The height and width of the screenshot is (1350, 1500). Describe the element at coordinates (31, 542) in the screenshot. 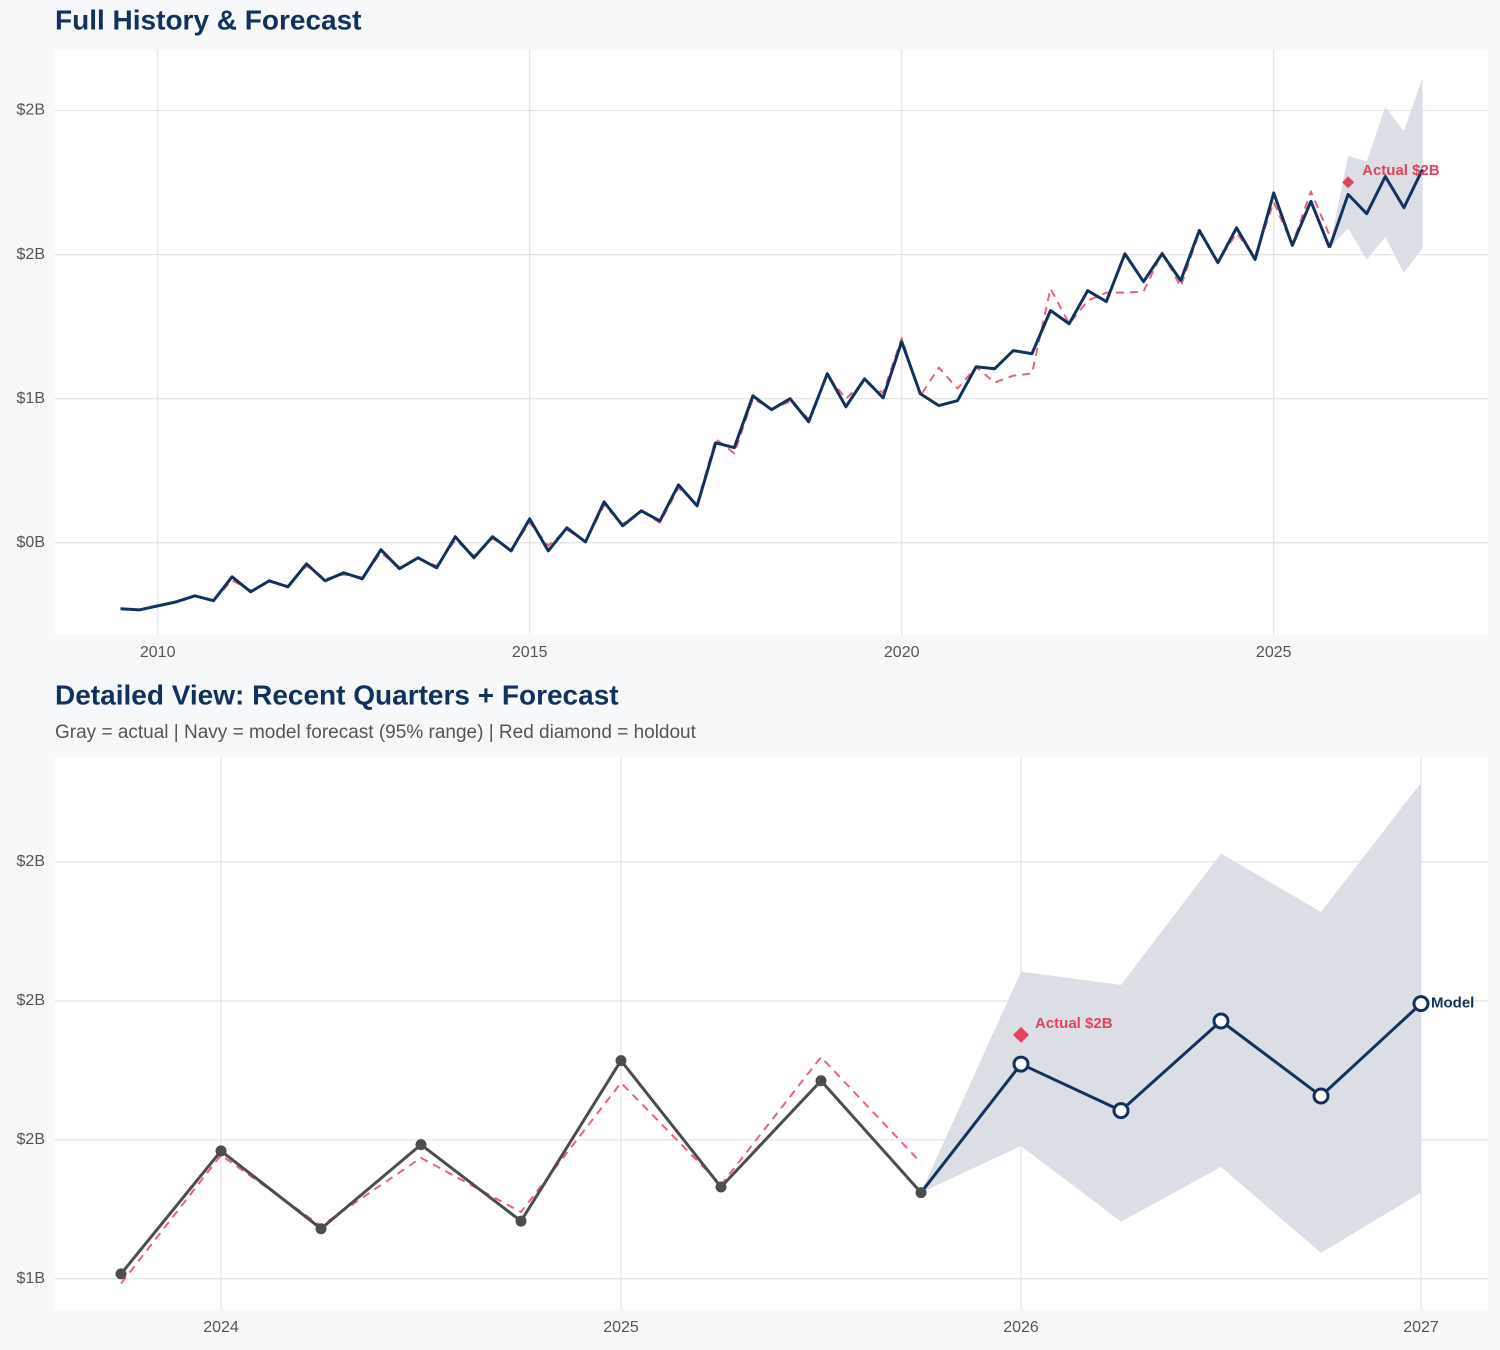

I see `y-tick-label: $0B` at that location.